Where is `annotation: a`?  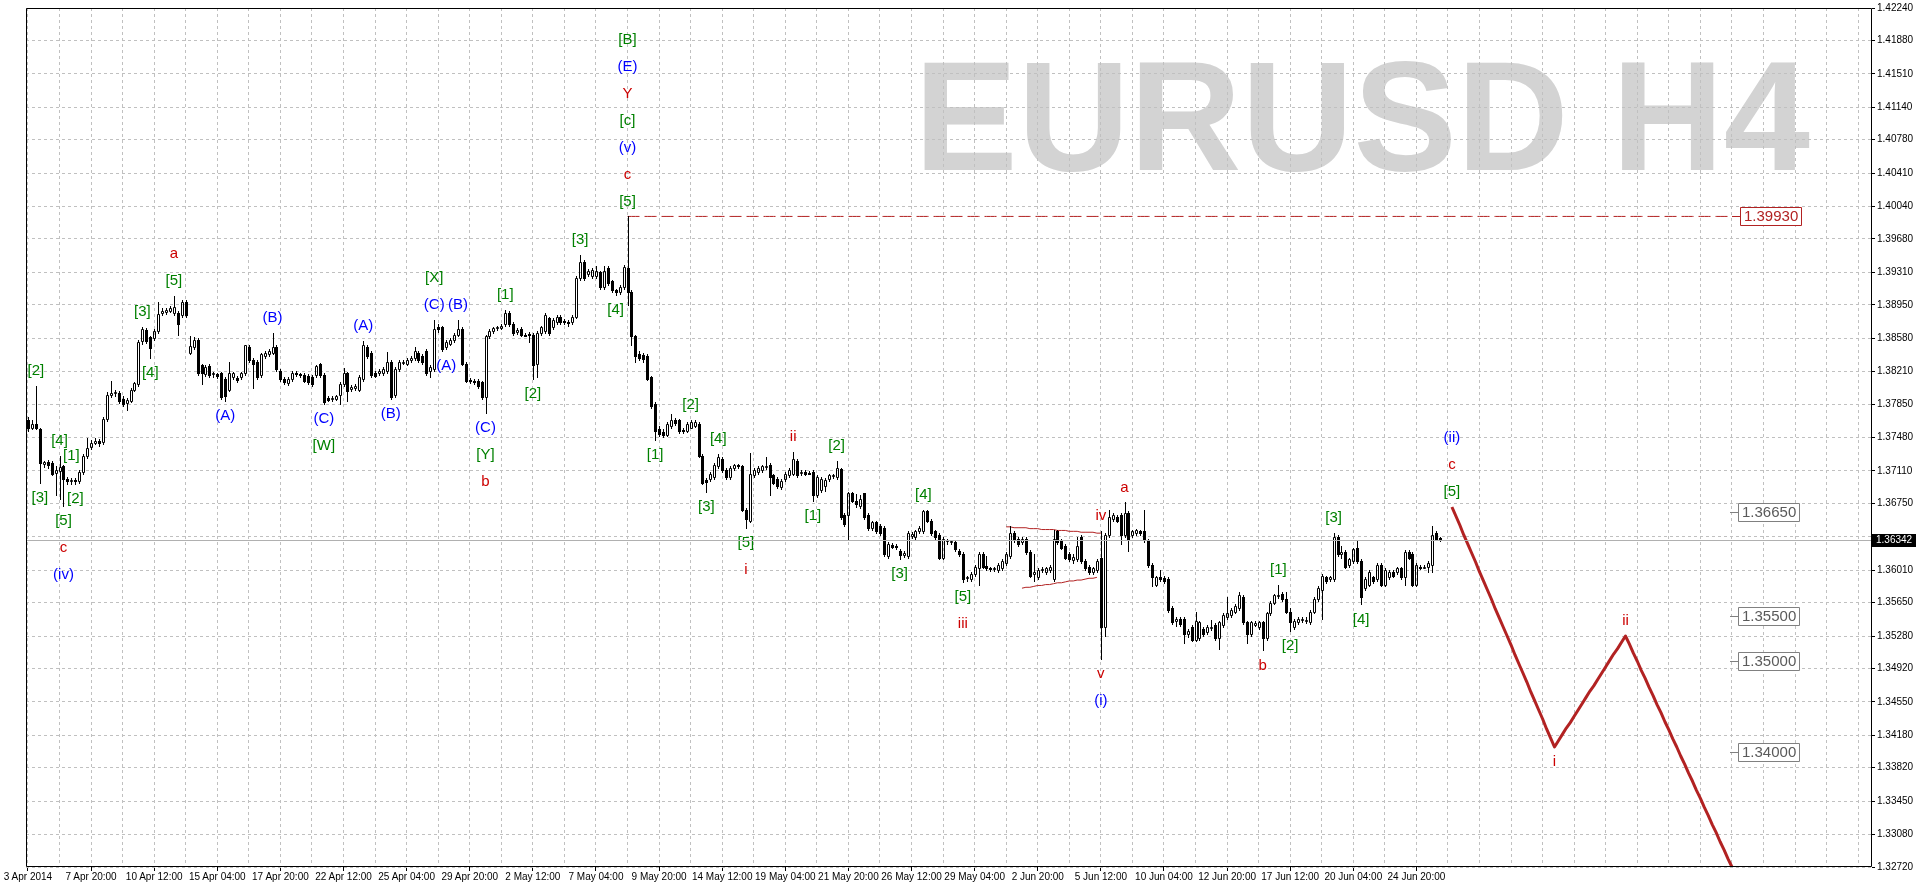
annotation: a is located at coordinates (174, 252).